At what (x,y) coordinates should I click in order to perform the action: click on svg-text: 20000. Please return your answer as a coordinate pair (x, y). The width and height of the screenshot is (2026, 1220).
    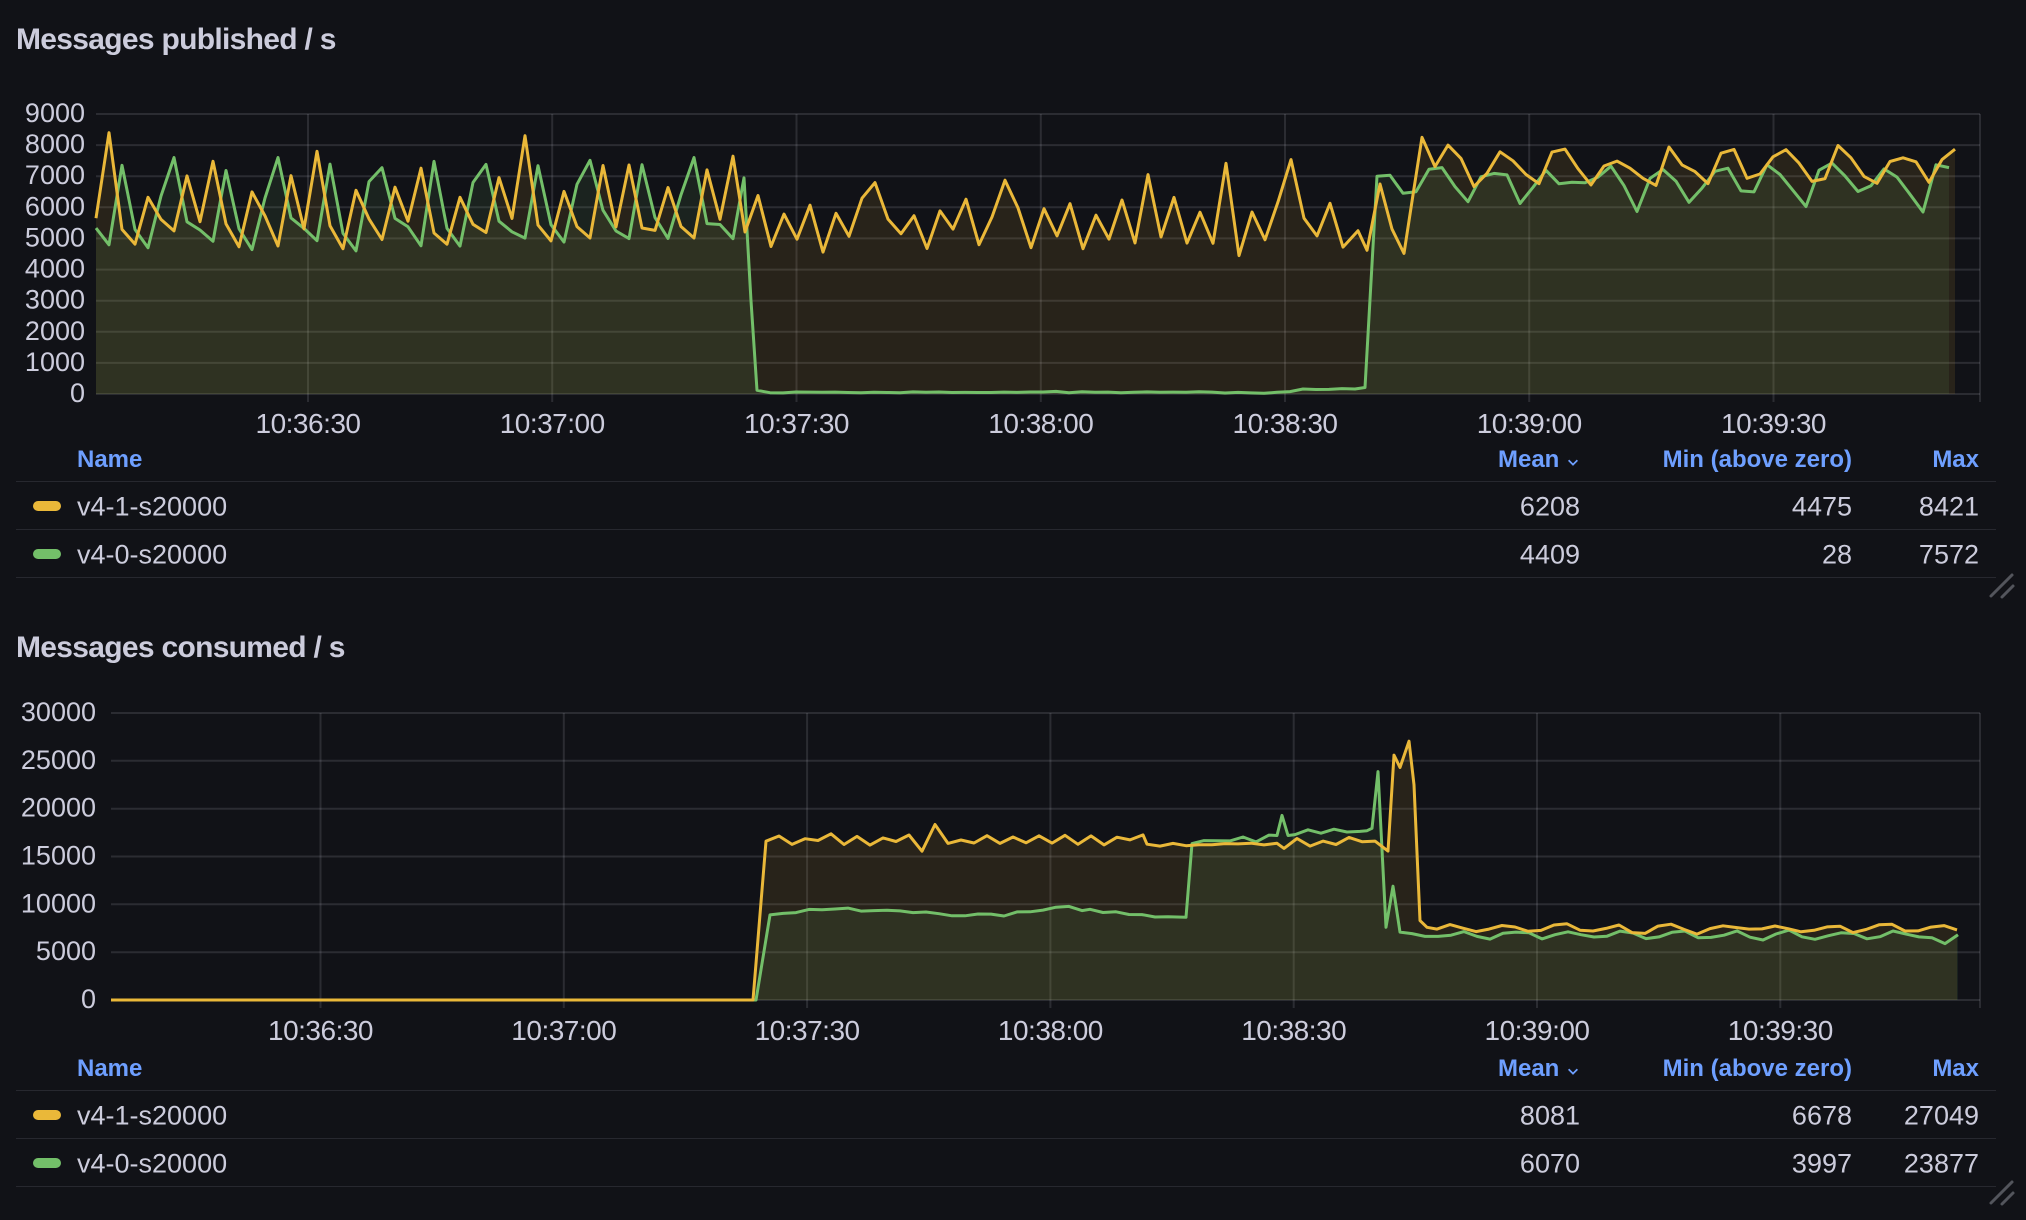
    Looking at the image, I should click on (58, 808).